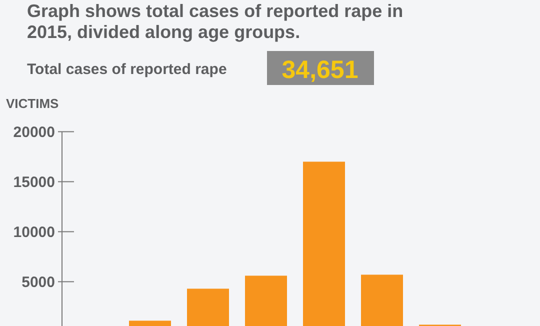  Describe the element at coordinates (320, 70) in the screenshot. I see `text: 34,651` at that location.